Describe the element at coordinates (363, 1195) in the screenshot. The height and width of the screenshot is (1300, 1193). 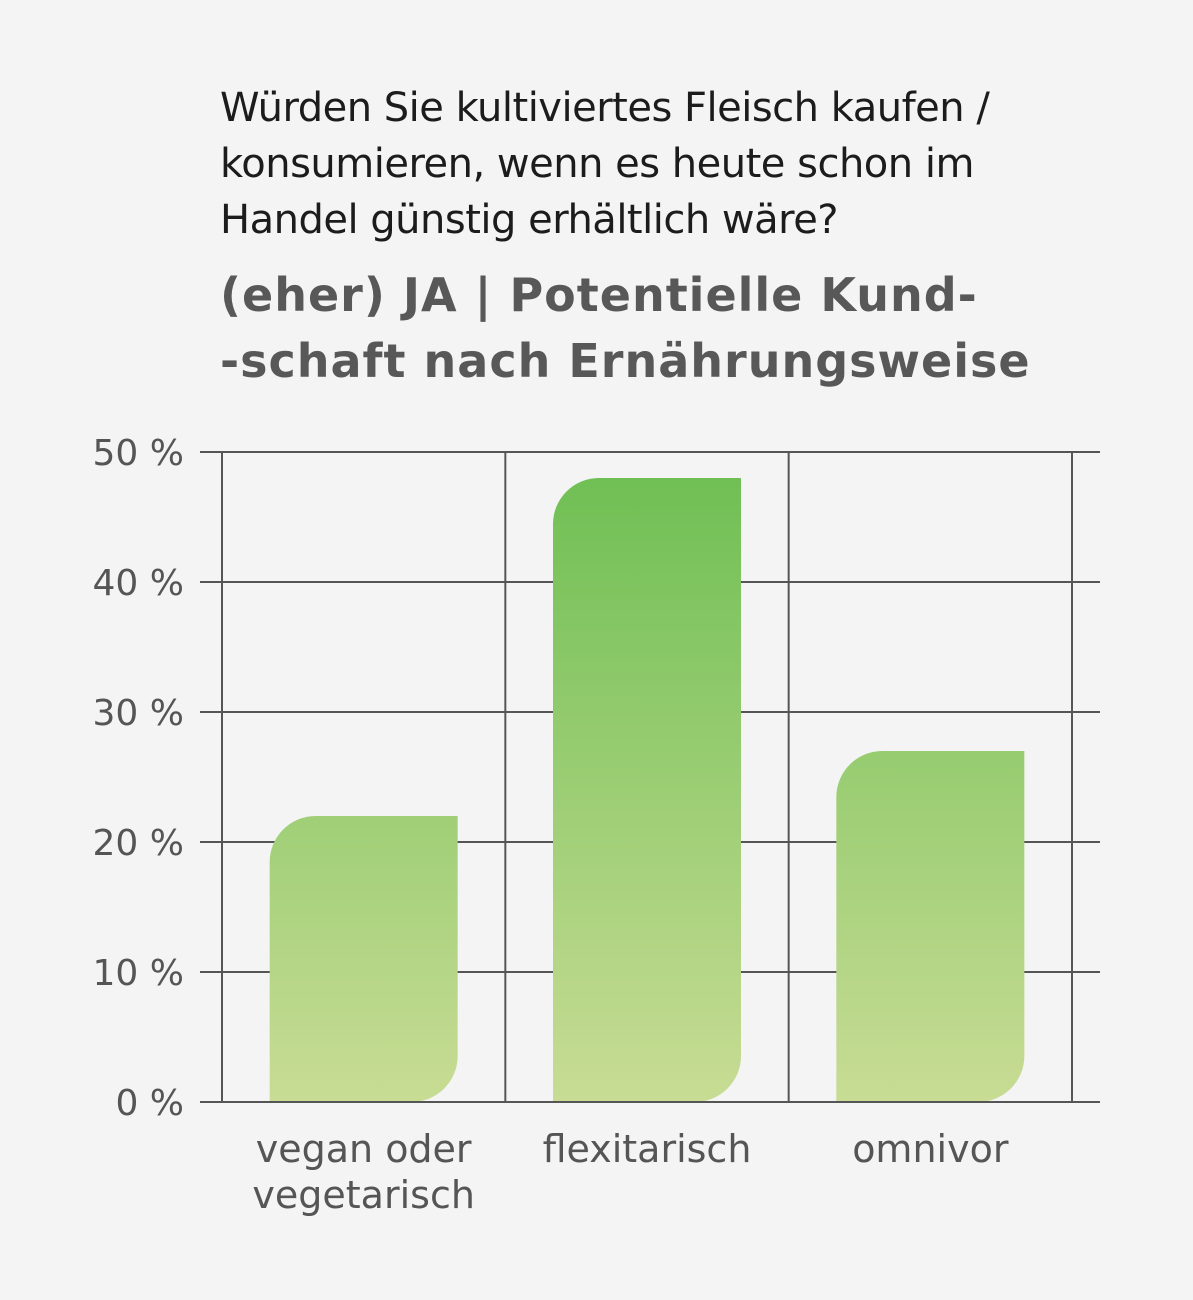
I see `x-category-label: vegetarisch` at that location.